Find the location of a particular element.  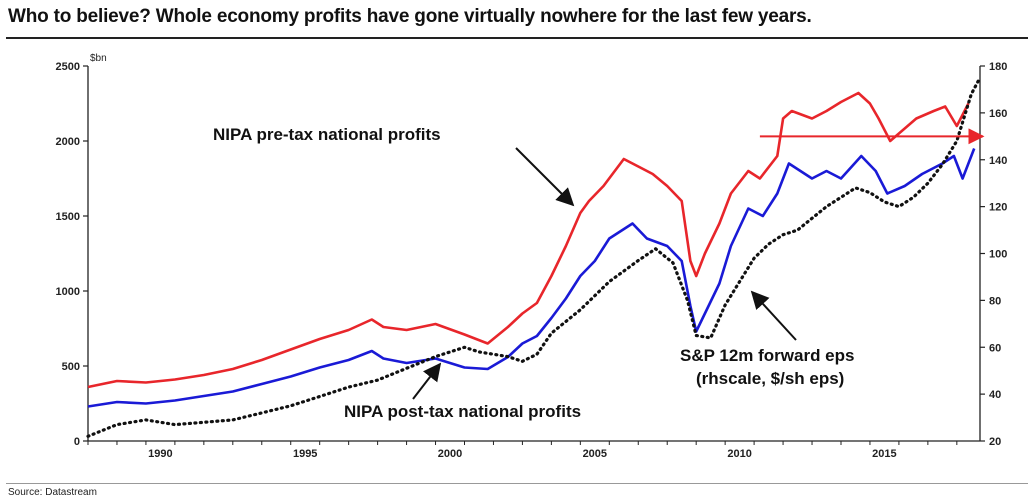

right-tick-label: 140 is located at coordinates (998, 161).